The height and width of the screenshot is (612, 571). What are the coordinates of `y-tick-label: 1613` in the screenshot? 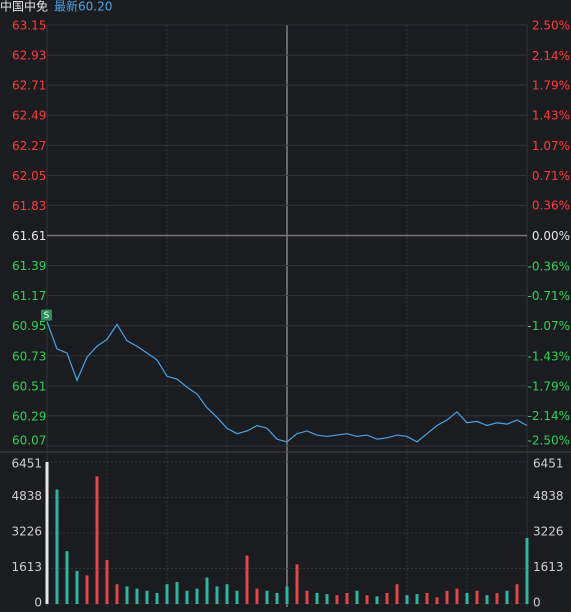 It's located at (26, 567).